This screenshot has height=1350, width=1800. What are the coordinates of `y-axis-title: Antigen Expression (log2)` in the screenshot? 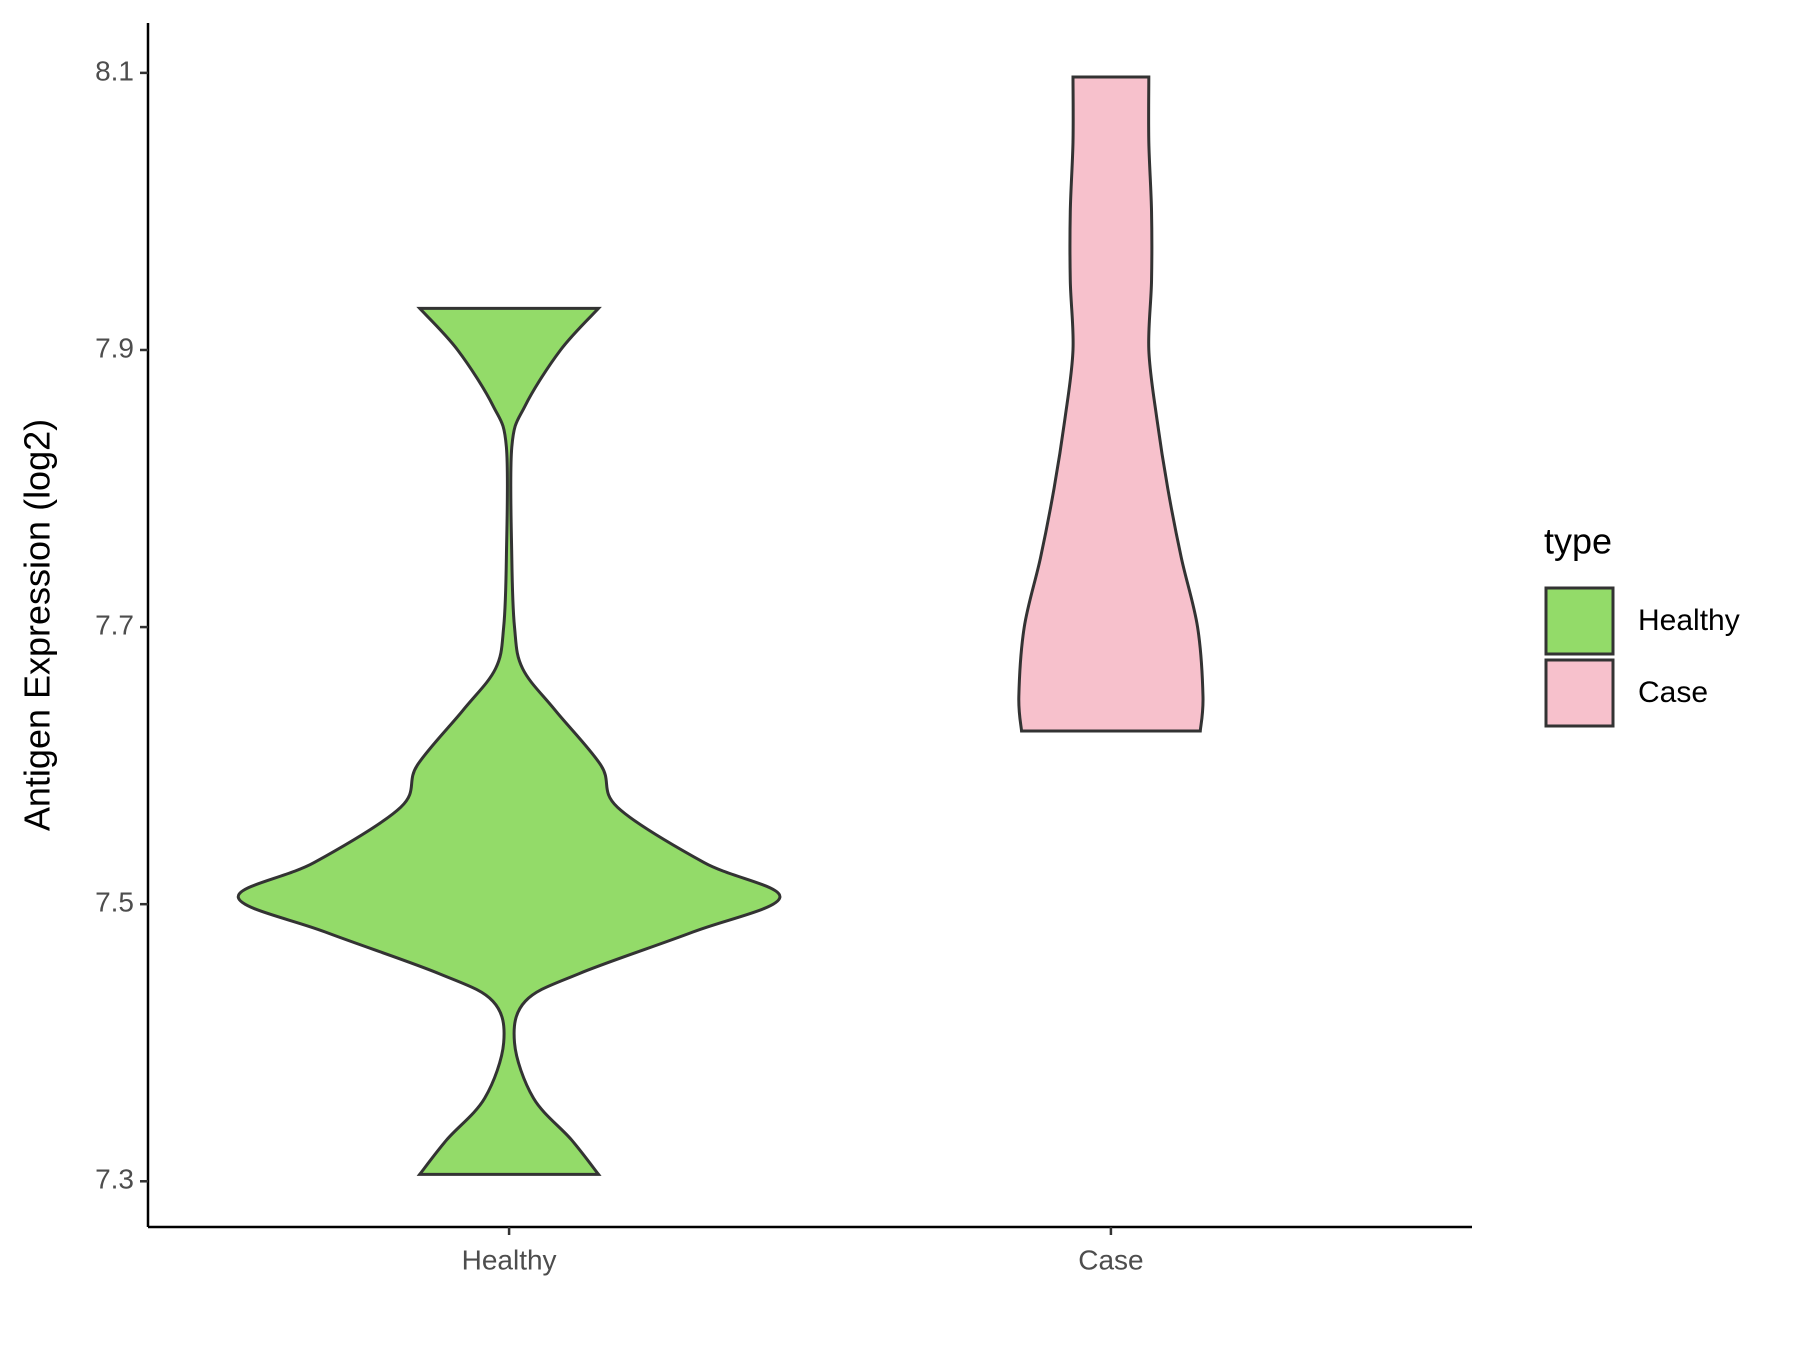 It's located at (37, 625).